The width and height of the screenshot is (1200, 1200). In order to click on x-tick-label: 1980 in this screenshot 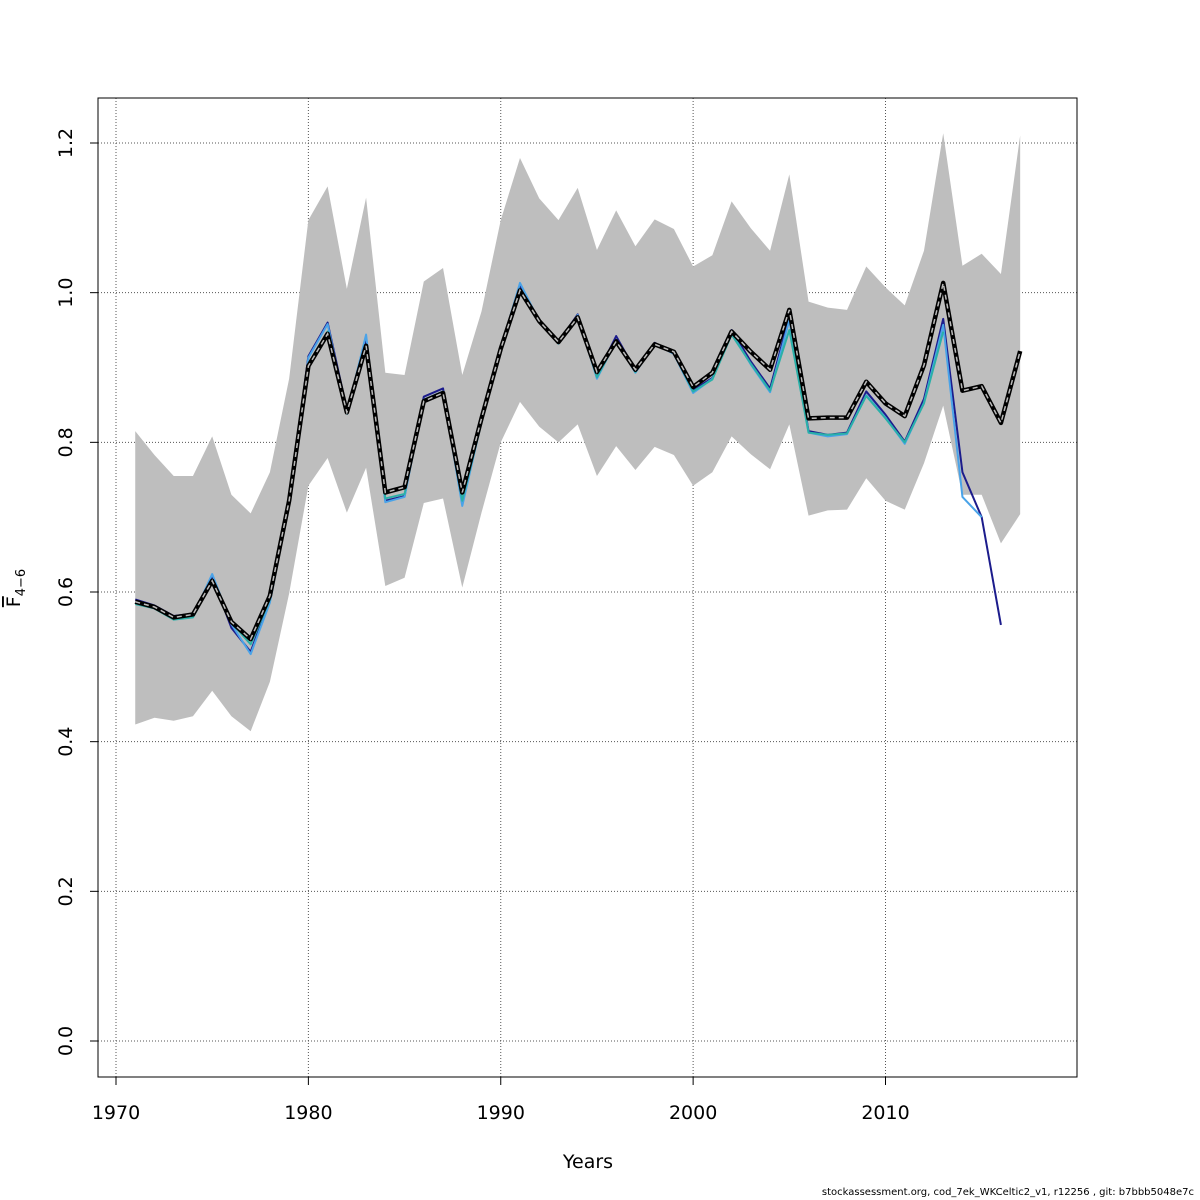, I will do `click(308, 1113)`.